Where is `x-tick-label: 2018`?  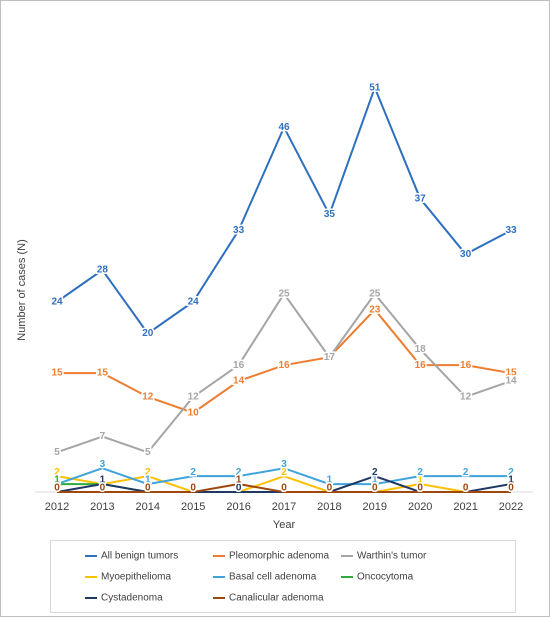
x-tick-label: 2018 is located at coordinates (329, 507).